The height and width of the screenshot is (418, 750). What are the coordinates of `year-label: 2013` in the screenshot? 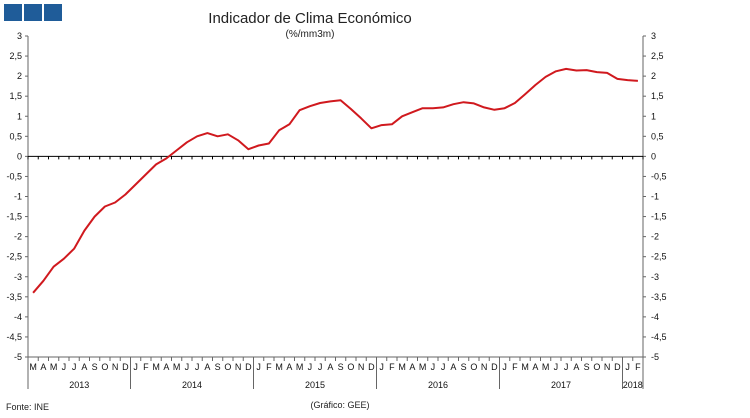 It's located at (79, 385).